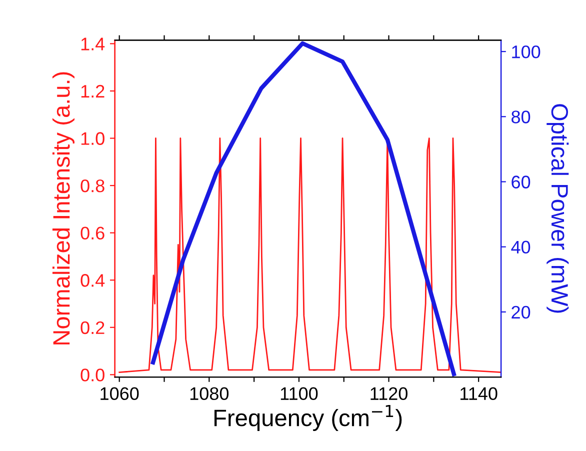 This screenshot has width=586, height=451. I want to click on y2-tick-label: 40, so click(520, 247).